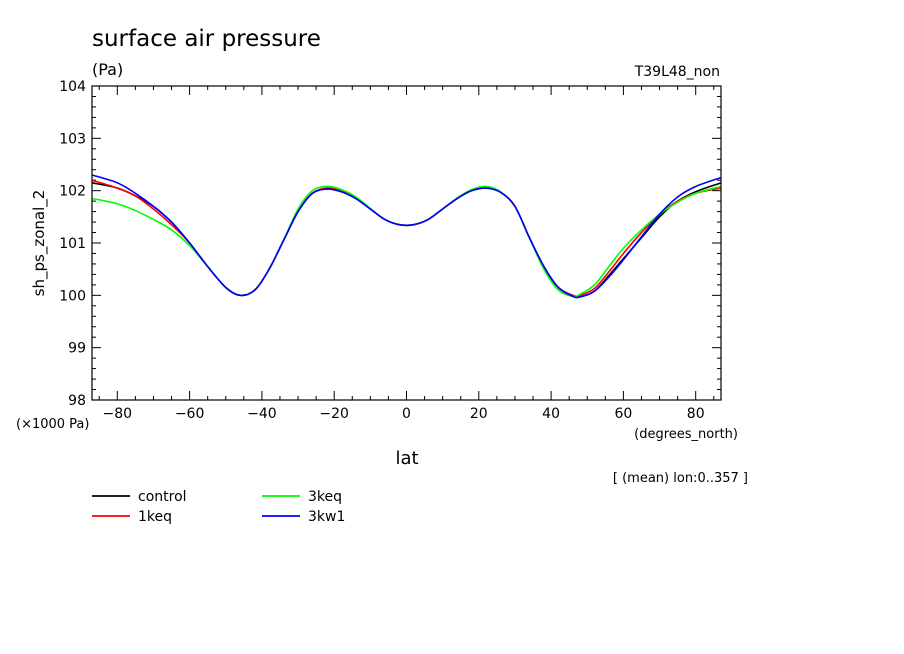  I want to click on series-line-3keq, so click(406, 241).